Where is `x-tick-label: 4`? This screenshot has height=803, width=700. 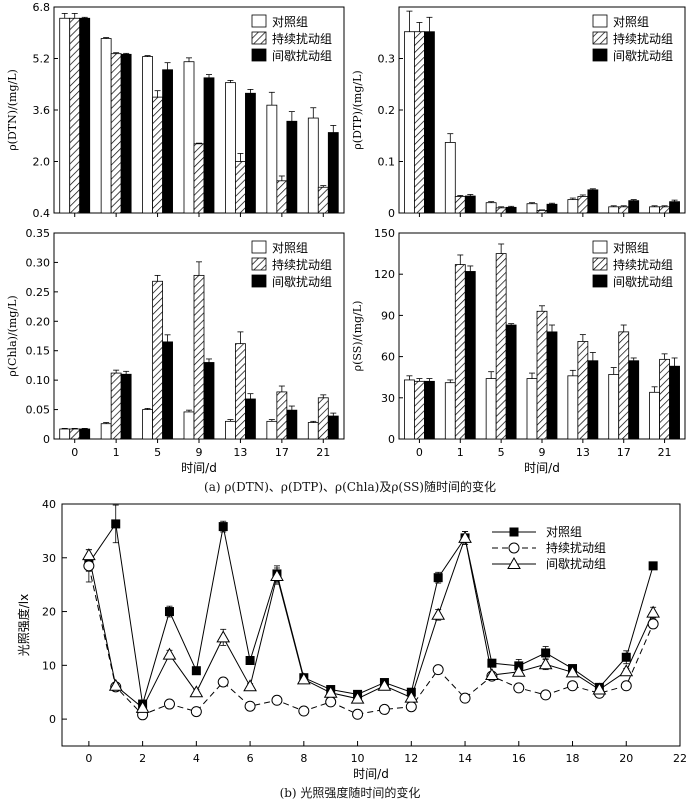
x-tick-label: 4 is located at coordinates (196, 758).